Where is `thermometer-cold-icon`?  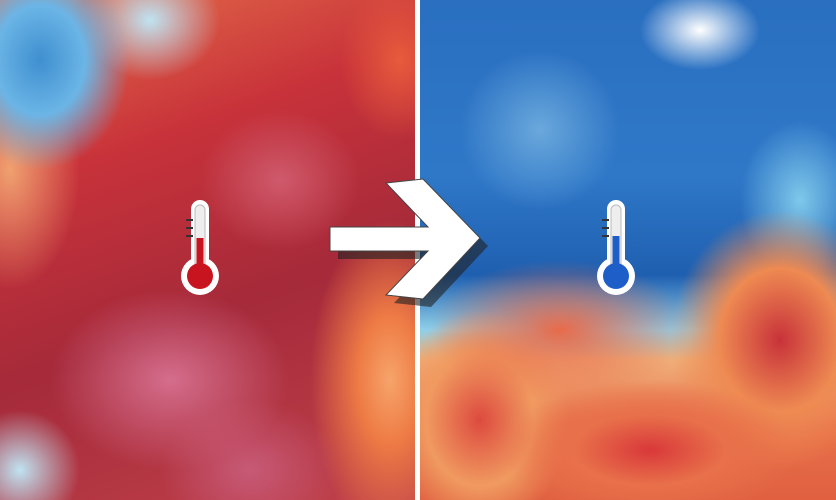 thermometer-cold-icon is located at coordinates (616, 247).